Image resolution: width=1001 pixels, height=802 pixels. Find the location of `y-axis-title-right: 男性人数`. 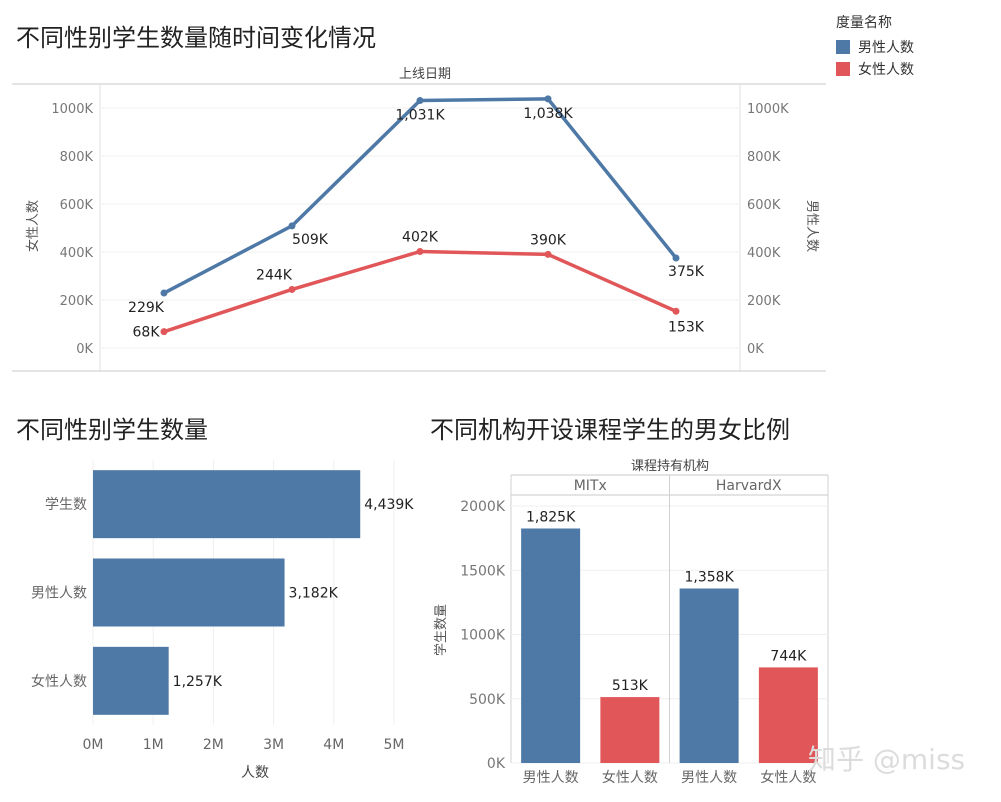

y-axis-title-right: 男性人数 is located at coordinates (811, 226).